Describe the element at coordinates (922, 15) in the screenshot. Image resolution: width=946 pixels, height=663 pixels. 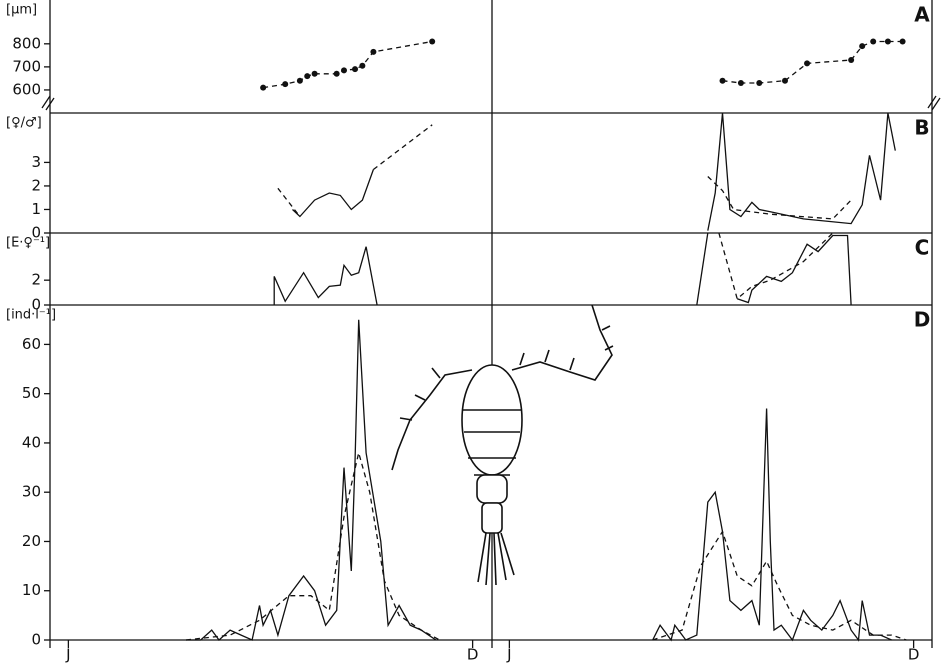
I see `panel-letter: A` at that location.